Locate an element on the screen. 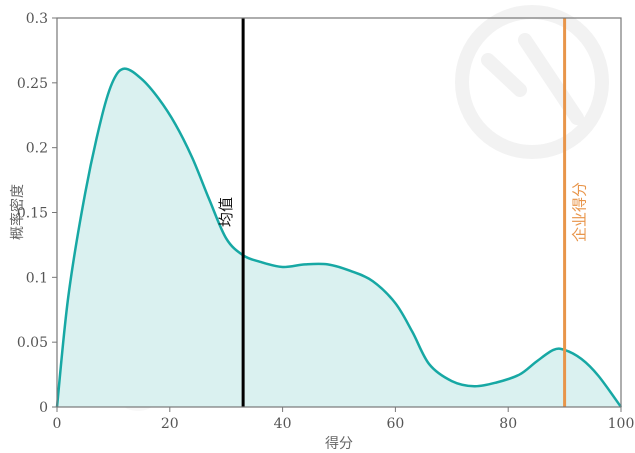 This screenshot has width=635, height=453. y-tick-label: 0.15 is located at coordinates (32, 214).